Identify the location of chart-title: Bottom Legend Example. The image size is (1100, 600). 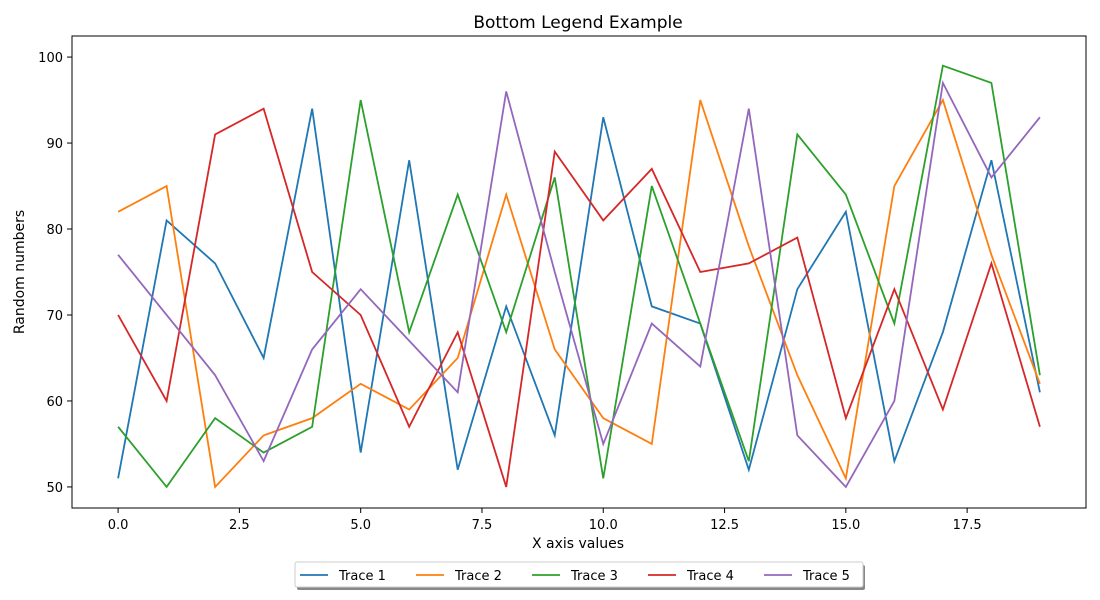
(577, 23).